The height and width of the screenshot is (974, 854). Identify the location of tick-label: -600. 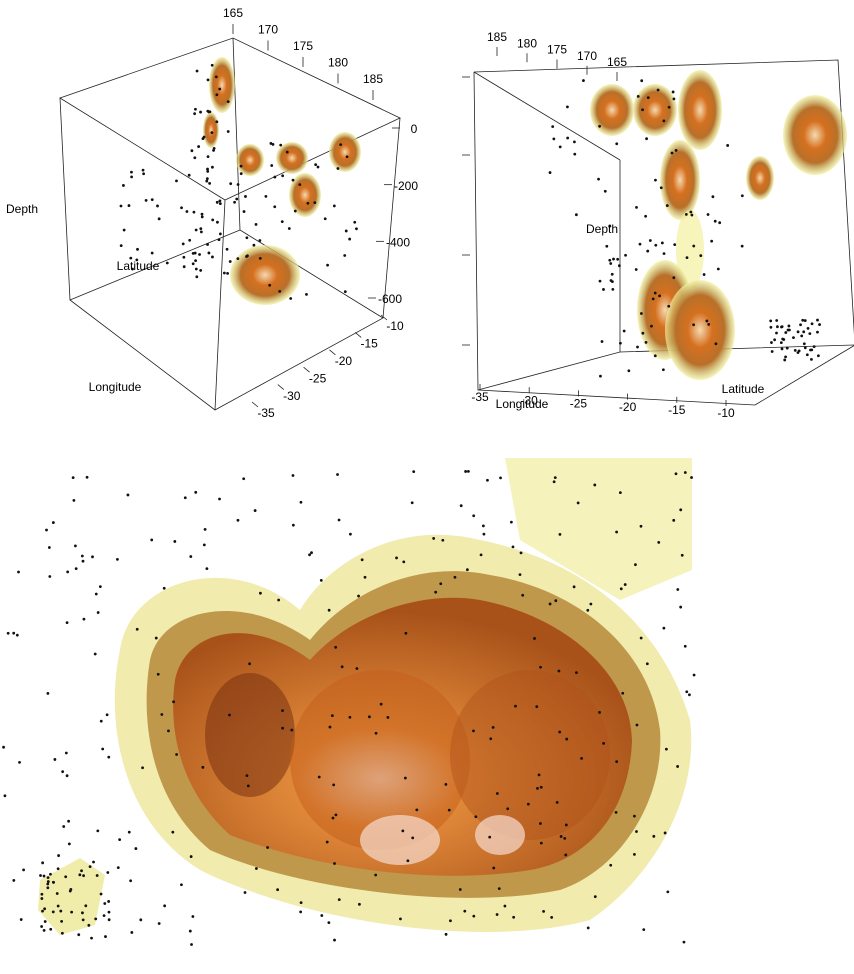
(390, 299).